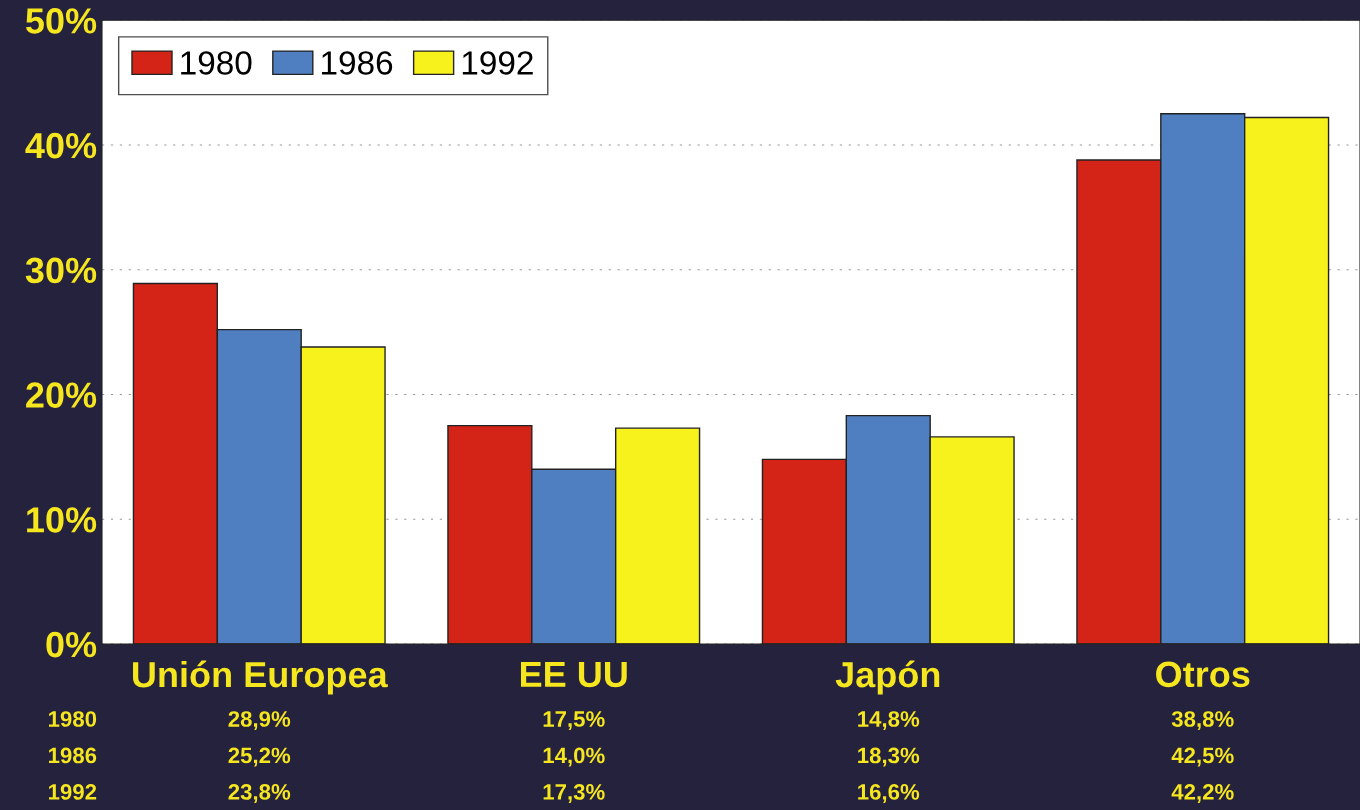 This screenshot has width=1360, height=810. What do you see at coordinates (573, 674) in the screenshot?
I see `x-tick-label: EE UU` at bounding box center [573, 674].